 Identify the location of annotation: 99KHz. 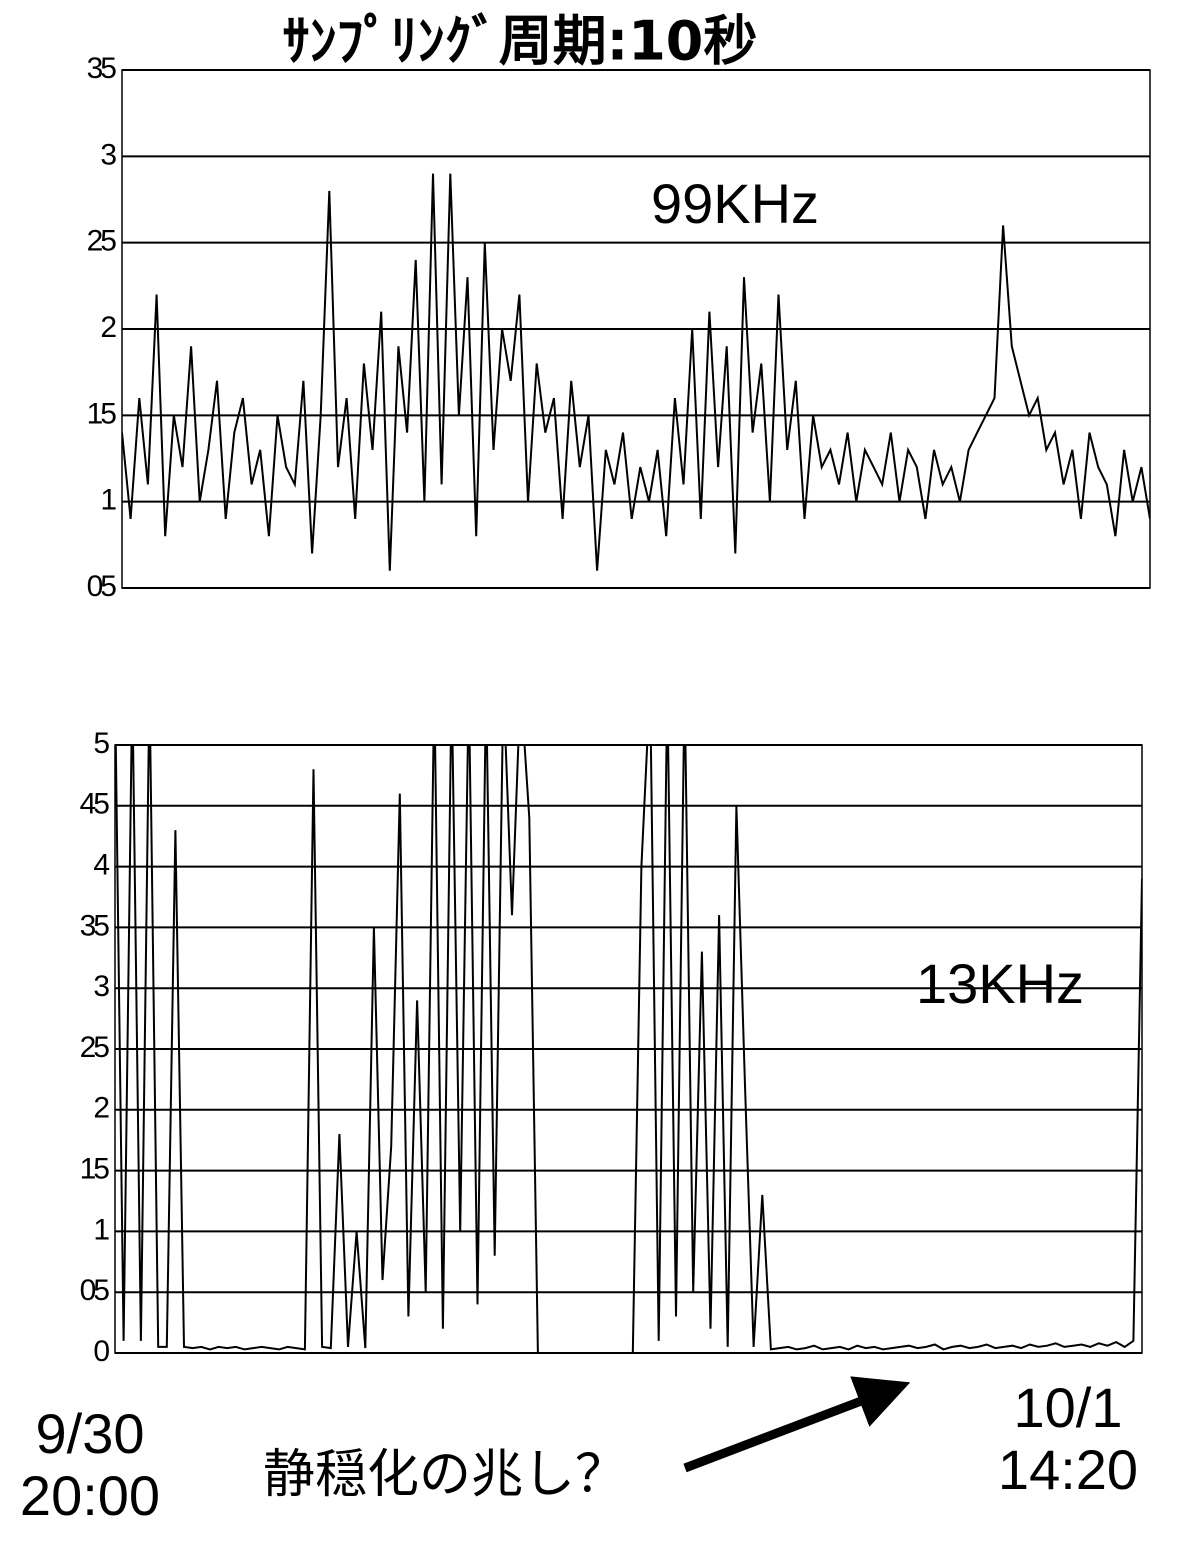
(735, 203).